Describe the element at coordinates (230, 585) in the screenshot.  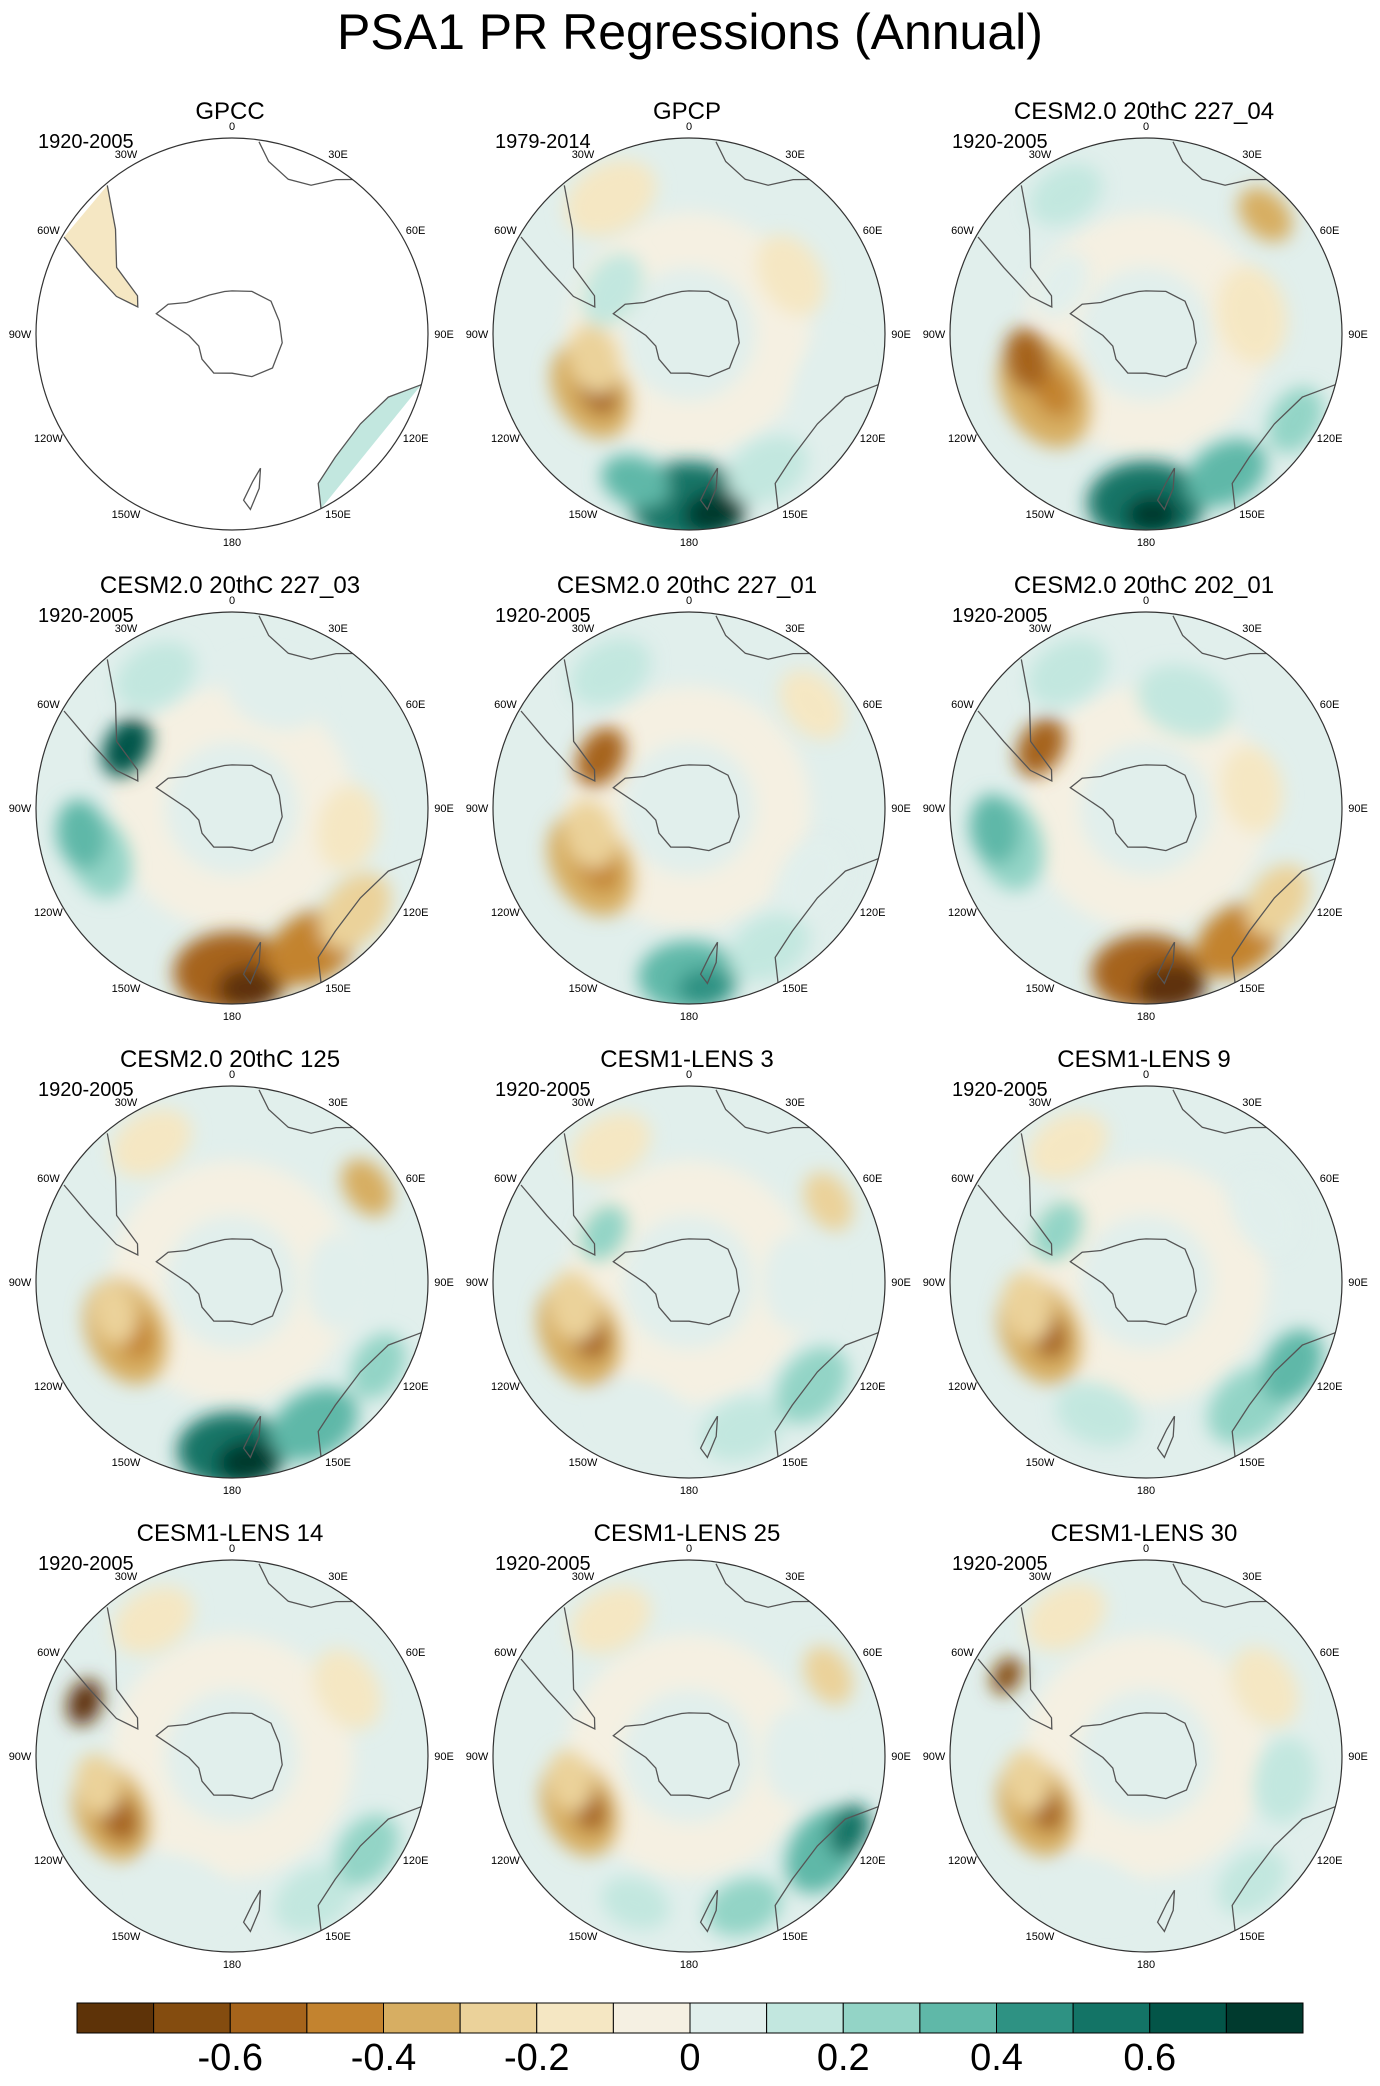
I see `panel-title: CESM2.0 20thC 227_03` at that location.